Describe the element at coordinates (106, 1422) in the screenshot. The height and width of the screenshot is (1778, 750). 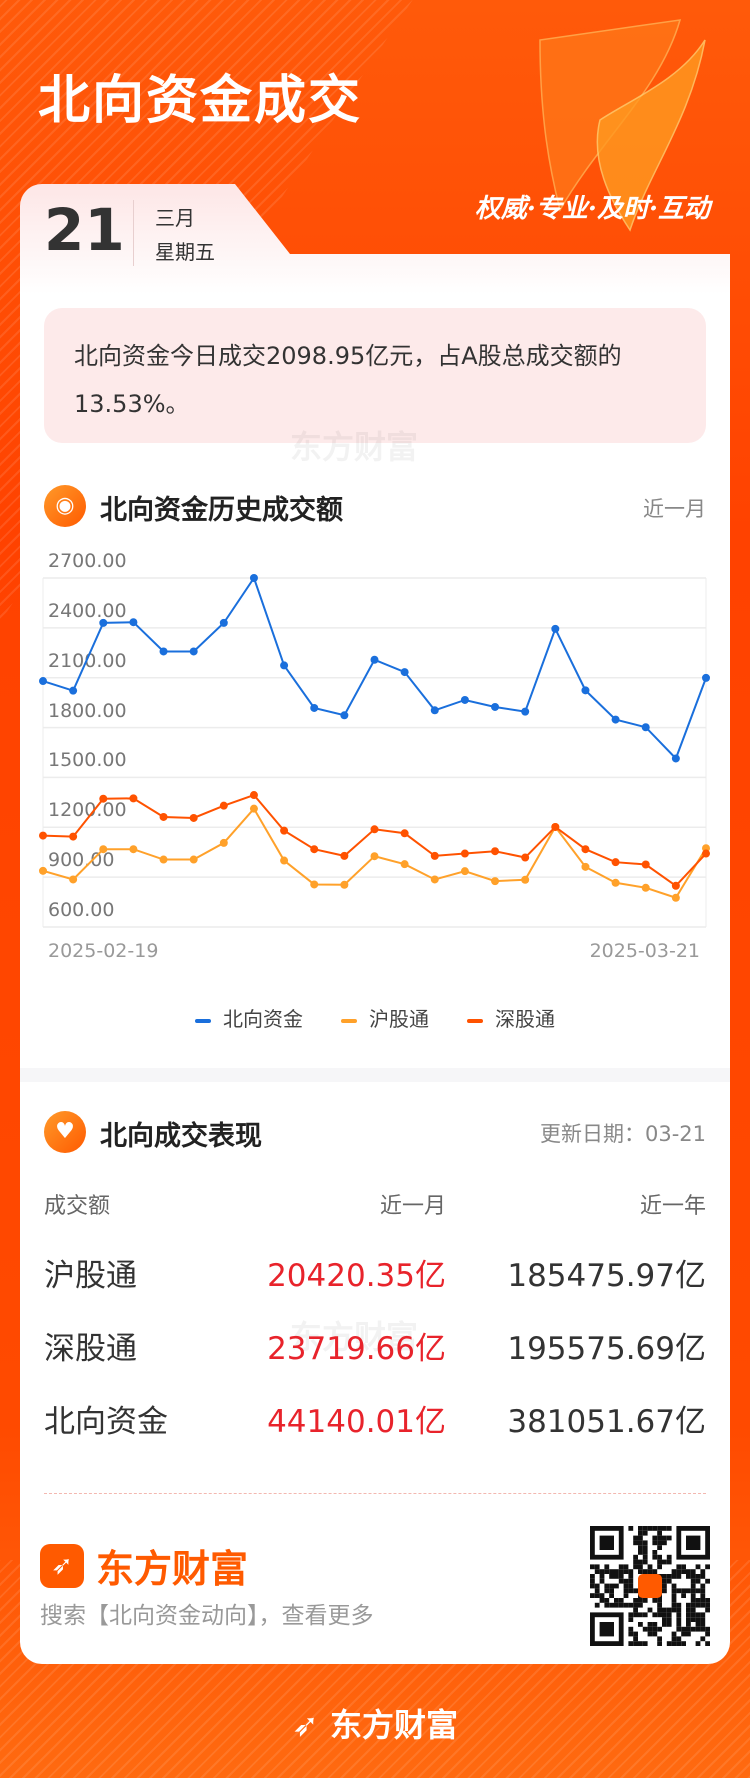
I see `row-name: 北向资金` at that location.